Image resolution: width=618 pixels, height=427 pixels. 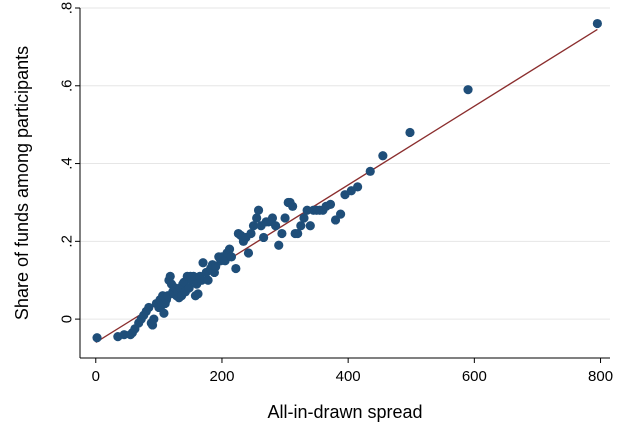 I want to click on y-tick-label: .4, so click(x=66, y=163).